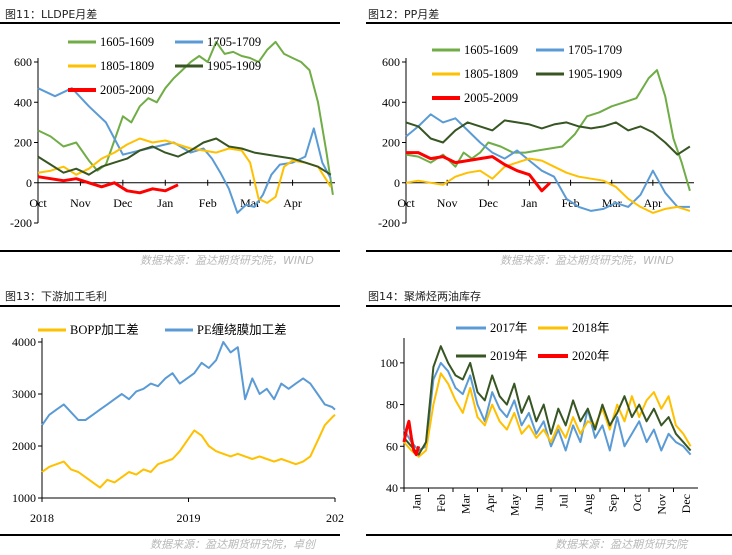 Image resolution: width=732 pixels, height=555 pixels. Describe the element at coordinates (24, 498) in the screenshot. I see `y-tick-label: 1000` at that location.